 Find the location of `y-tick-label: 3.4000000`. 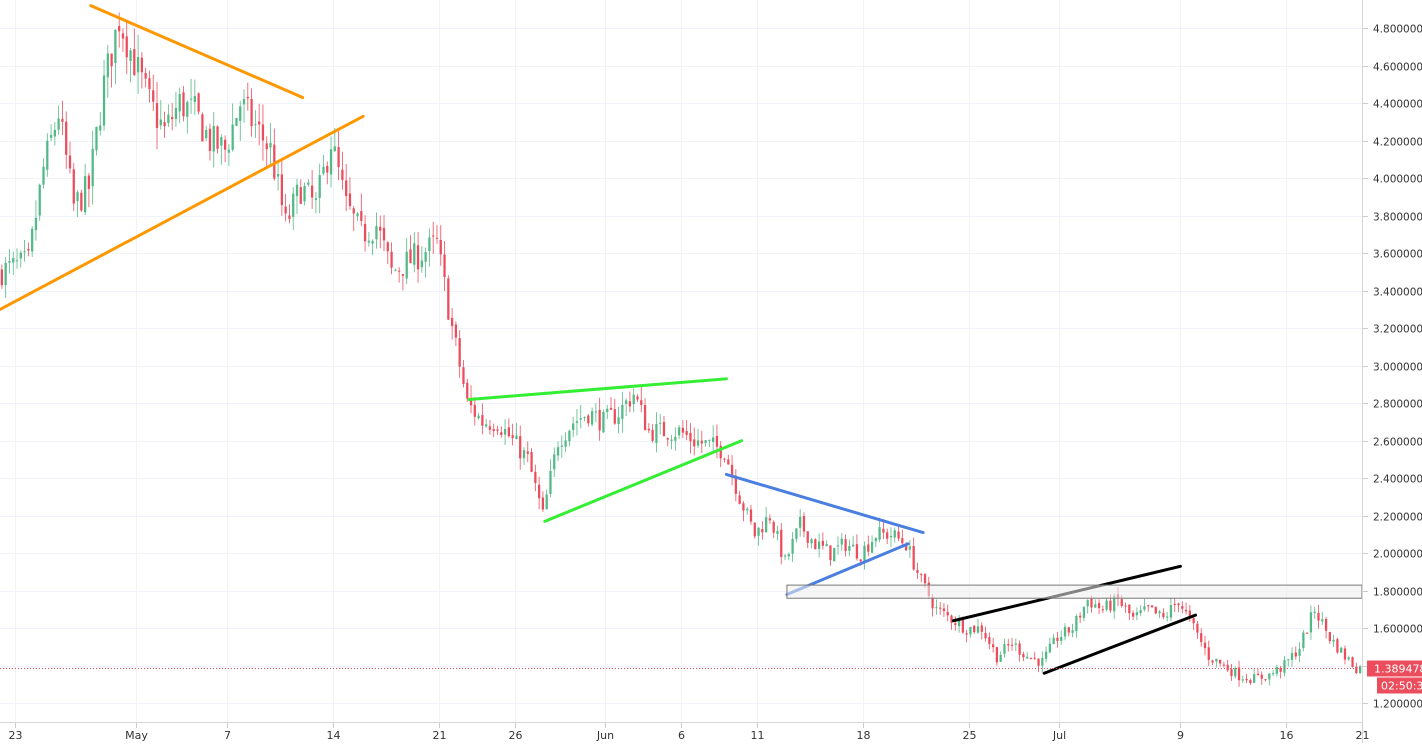

y-tick-label: 3.4000000 is located at coordinates (1397, 293).